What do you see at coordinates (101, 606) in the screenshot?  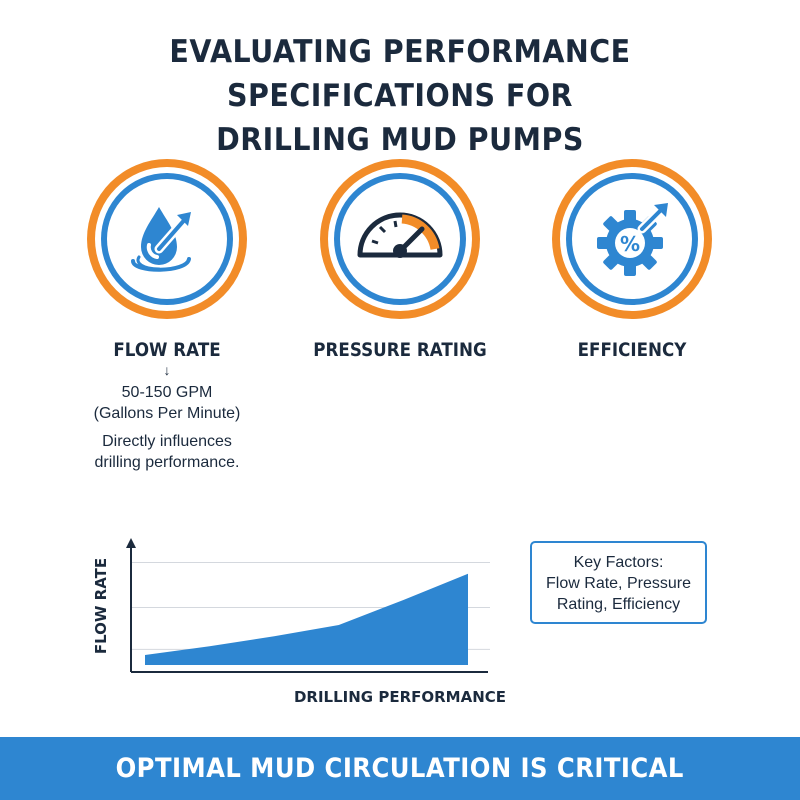 I see `y-axis-label: FLOW RATE` at bounding box center [101, 606].